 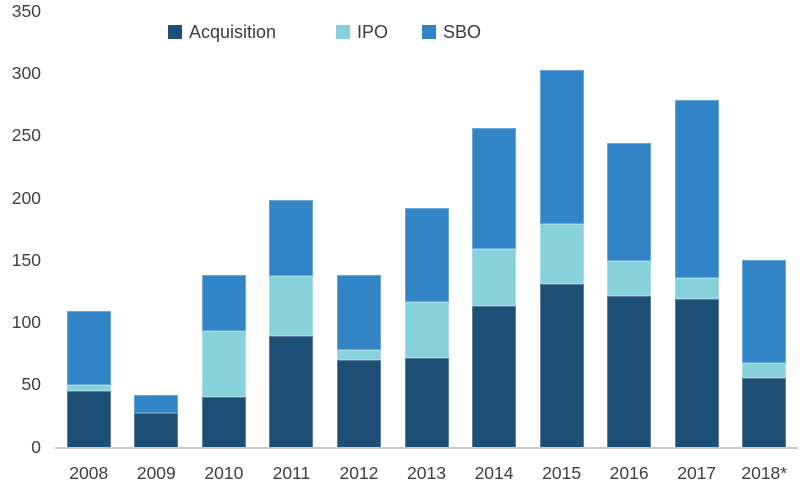 What do you see at coordinates (764, 312) in the screenshot?
I see `bar-segment-sbo-2018` at bounding box center [764, 312].